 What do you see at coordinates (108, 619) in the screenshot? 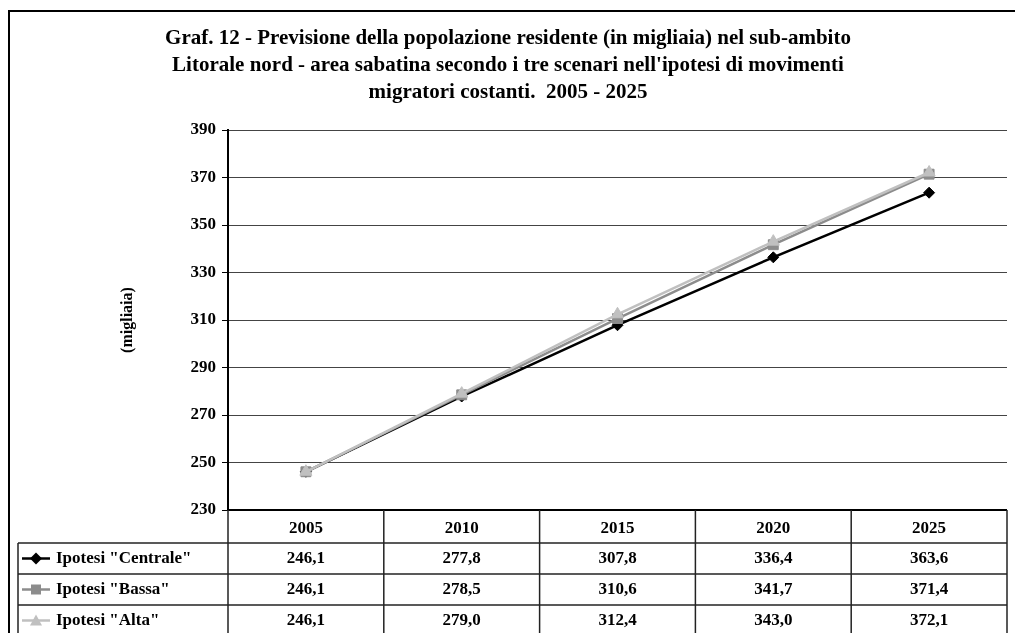
I see `legend-label: Ipotesi "Alta"` at bounding box center [108, 619].